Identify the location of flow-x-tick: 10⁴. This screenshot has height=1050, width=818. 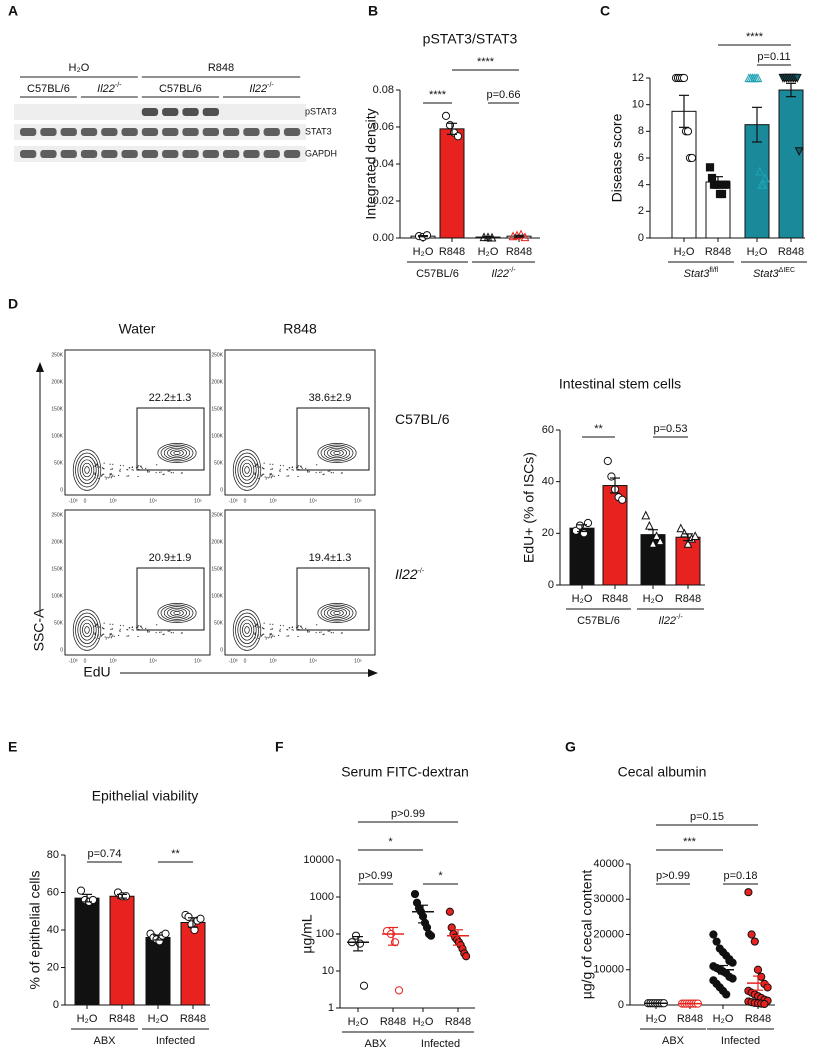
(153, 661).